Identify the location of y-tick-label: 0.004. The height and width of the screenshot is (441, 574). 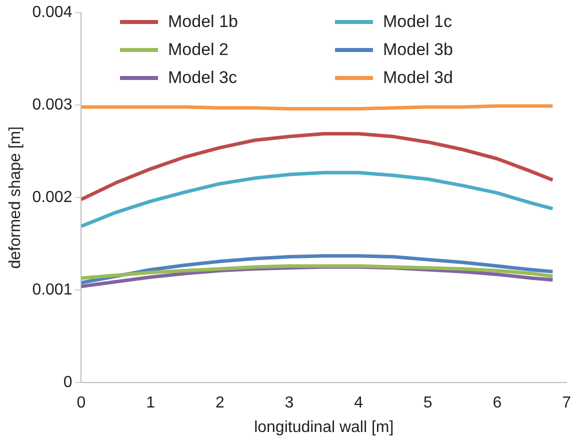
(52, 13).